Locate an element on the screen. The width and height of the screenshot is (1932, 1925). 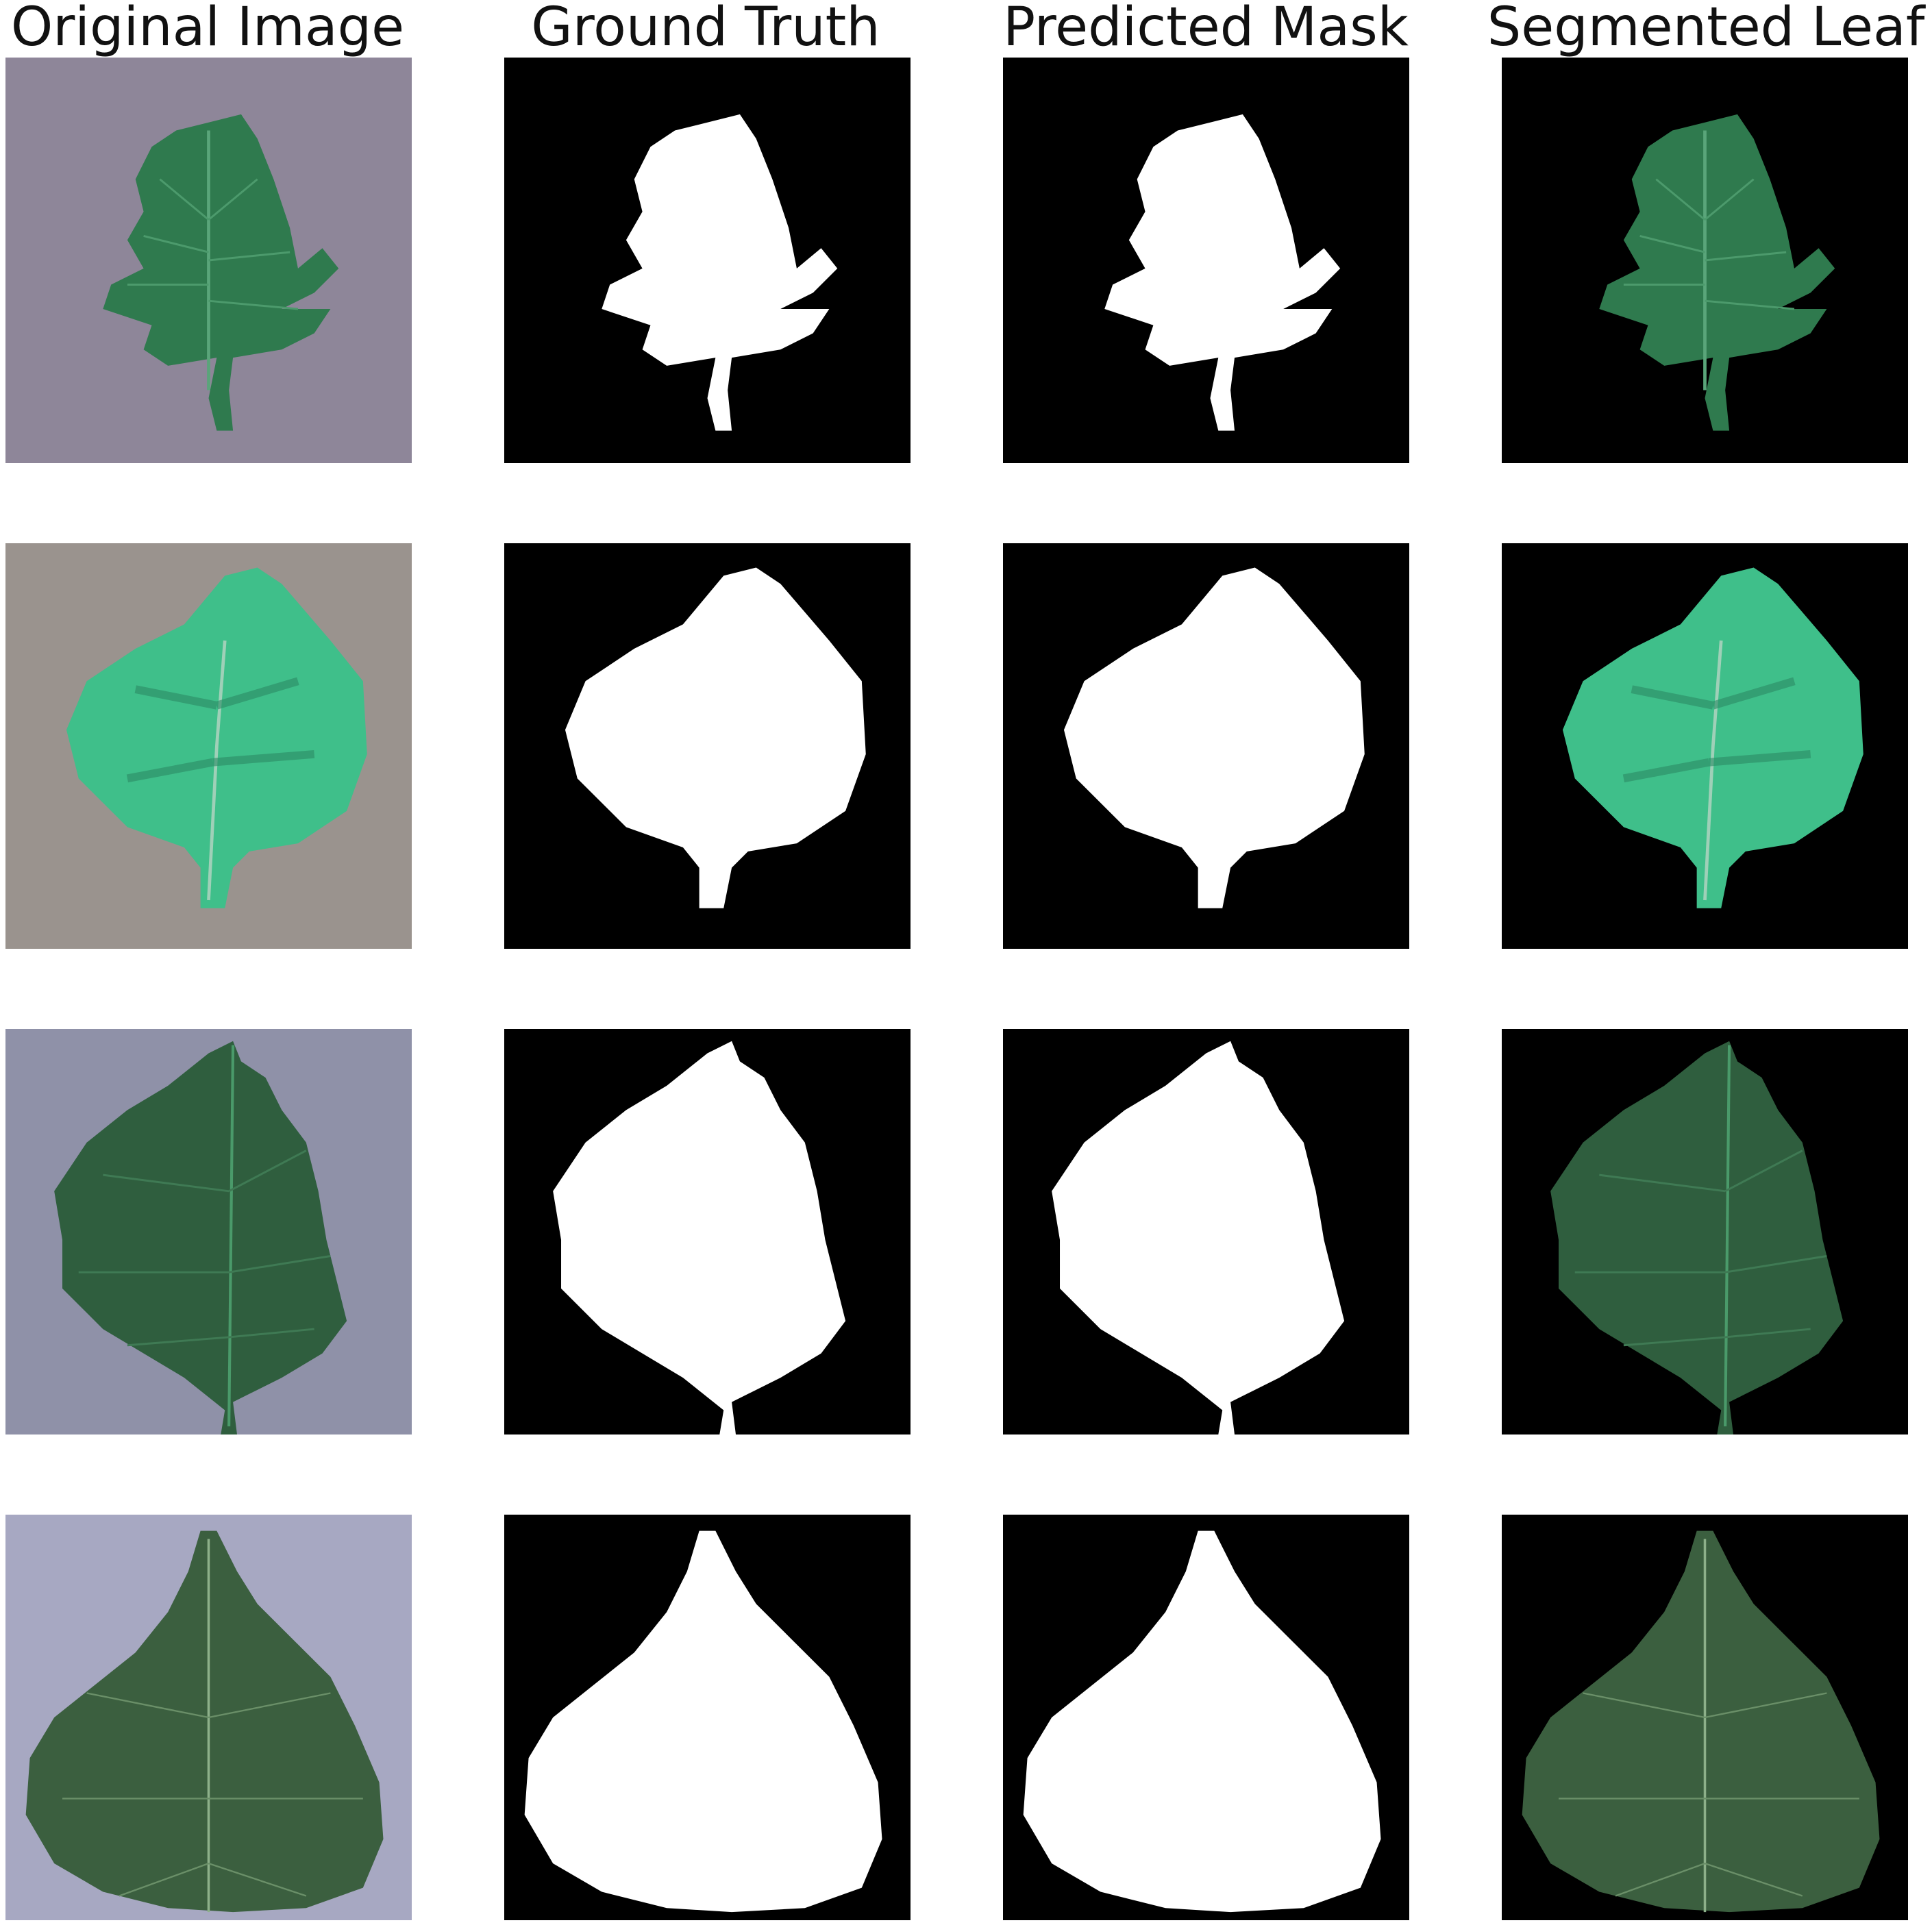
title-predicted-mask: Predicted Mask is located at coordinates (1206, 29).